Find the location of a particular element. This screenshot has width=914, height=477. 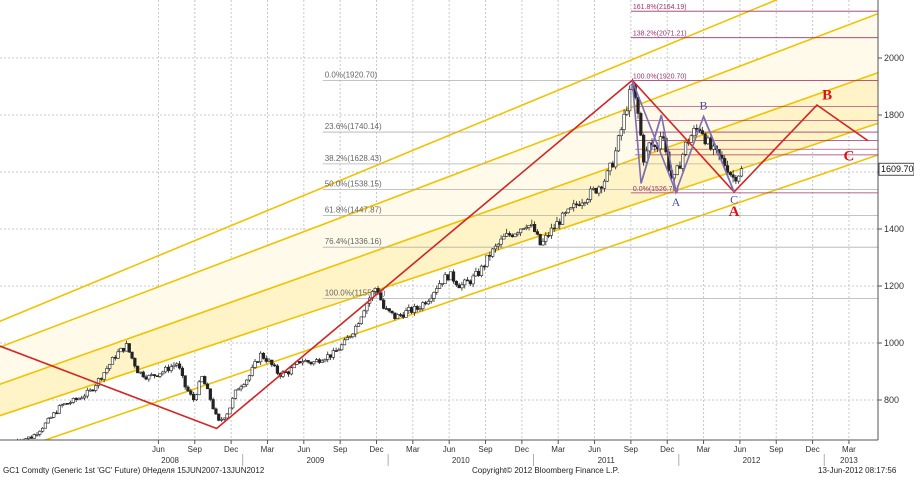

footer-center: Copyright© 2012 Bloomberg Finance L.P. is located at coordinates (545, 470).